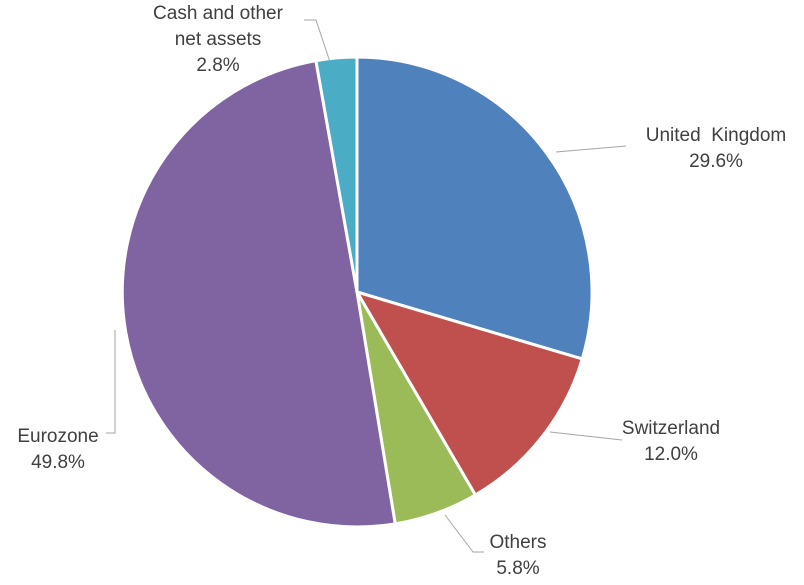  What do you see at coordinates (591, 149) in the screenshot?
I see `leader-line-united-kingdom` at bounding box center [591, 149].